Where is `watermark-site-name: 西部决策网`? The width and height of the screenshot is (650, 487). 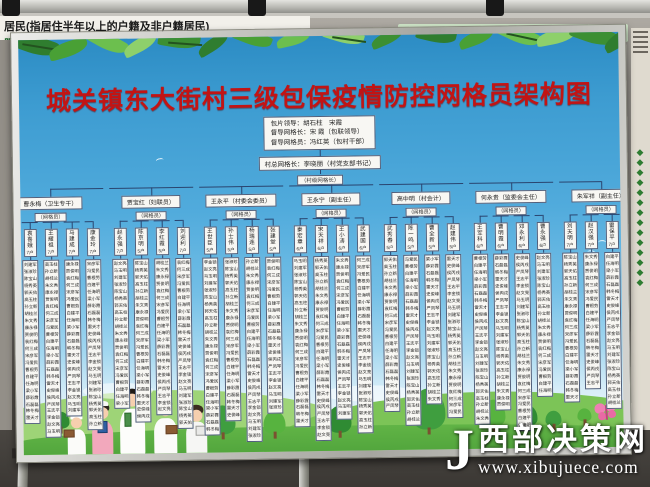
watermark-site-name: 西部决策网 is located at coordinates (563, 439).